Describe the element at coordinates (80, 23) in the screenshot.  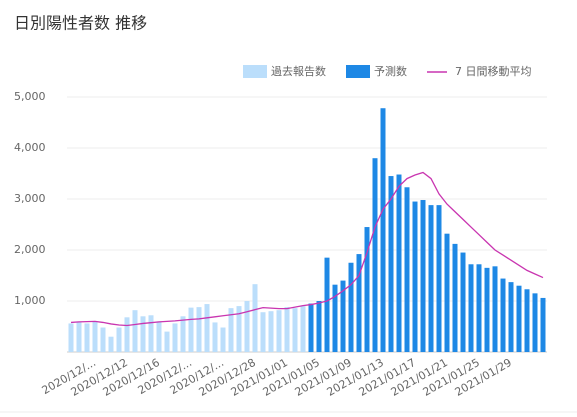
I see `chart-title: 日別陽性者数 推移` at that location.